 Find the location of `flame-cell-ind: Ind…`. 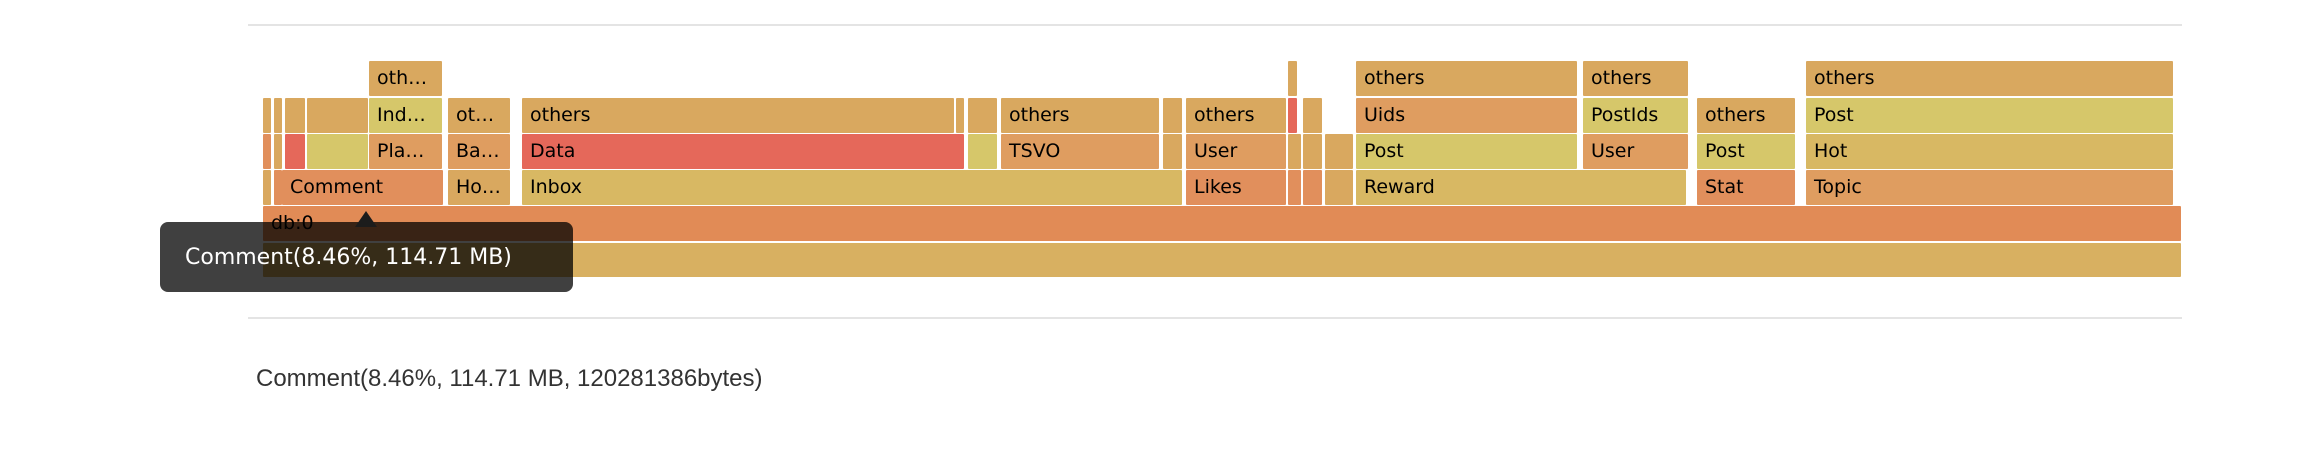

flame-cell-ind: Ind… is located at coordinates (405, 115).